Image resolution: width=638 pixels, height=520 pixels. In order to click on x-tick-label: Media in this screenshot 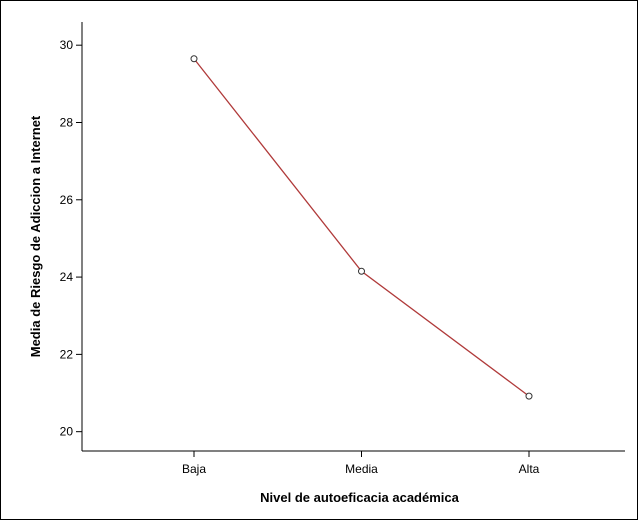, I will do `click(361, 469)`.